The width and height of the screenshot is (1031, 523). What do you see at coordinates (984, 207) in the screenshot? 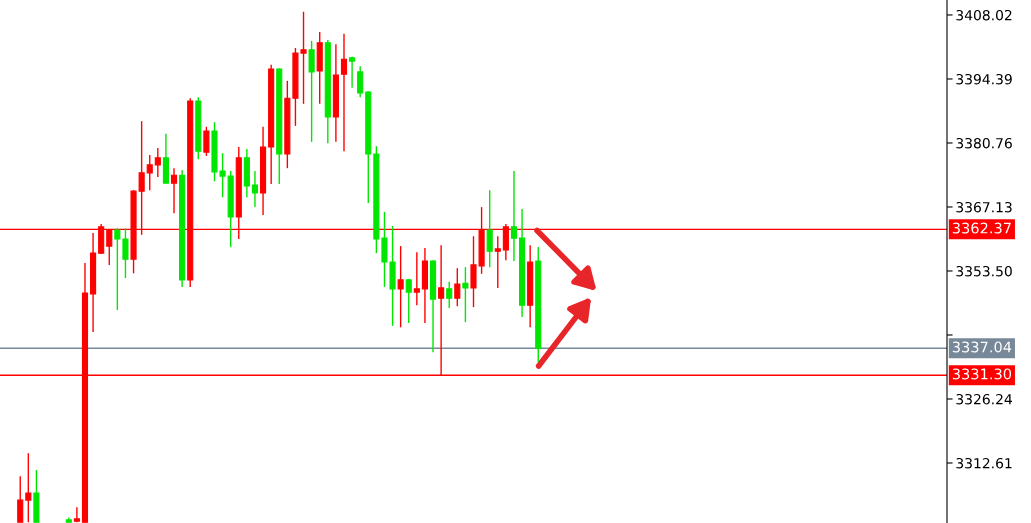
I see `y-tick-label: 3367.13` at bounding box center [984, 207].